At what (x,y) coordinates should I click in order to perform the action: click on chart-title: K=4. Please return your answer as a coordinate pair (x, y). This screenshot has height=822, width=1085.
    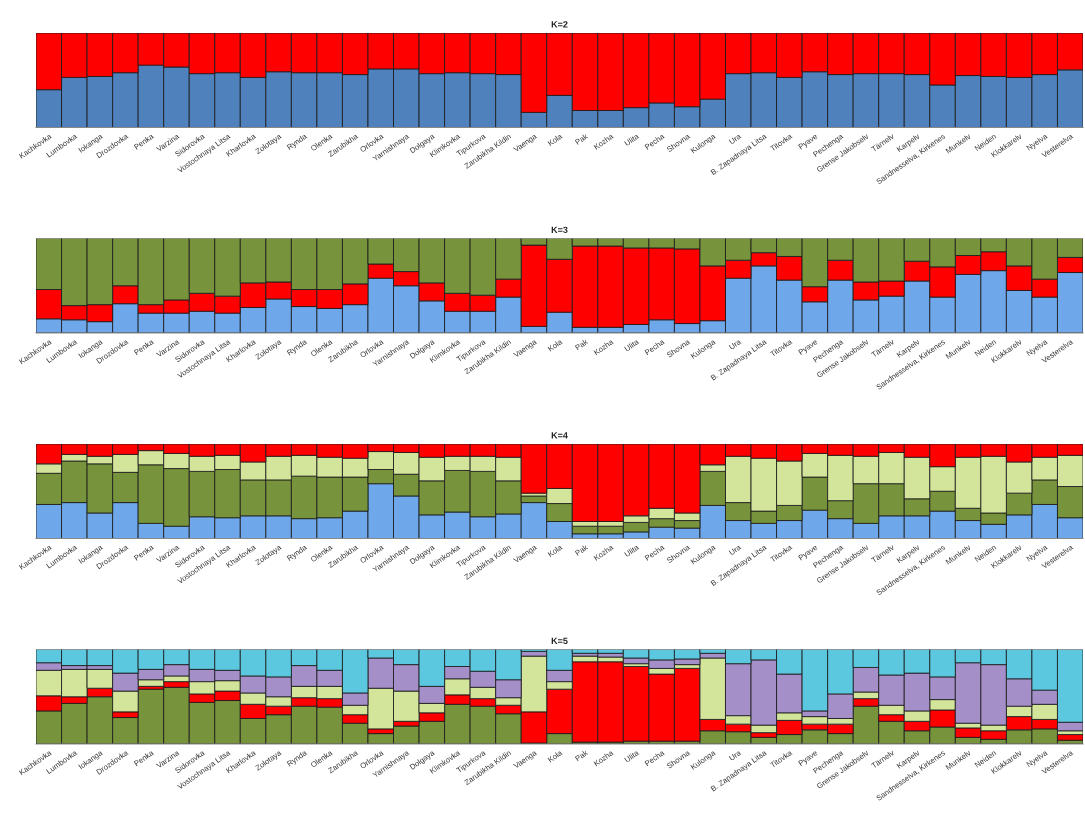
    Looking at the image, I should click on (559, 435).